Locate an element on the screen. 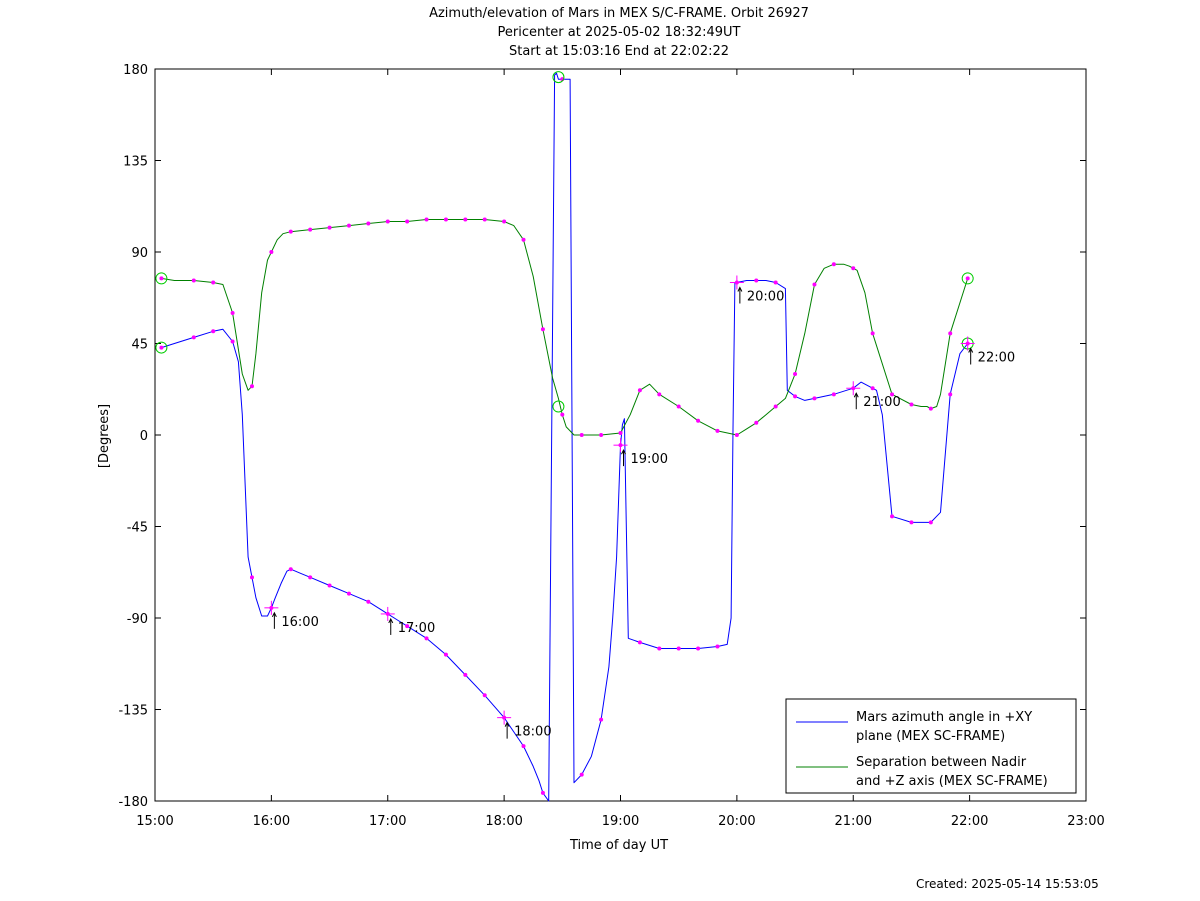 The width and height of the screenshot is (1200, 901). hour-label: 18:00 is located at coordinates (532, 732).